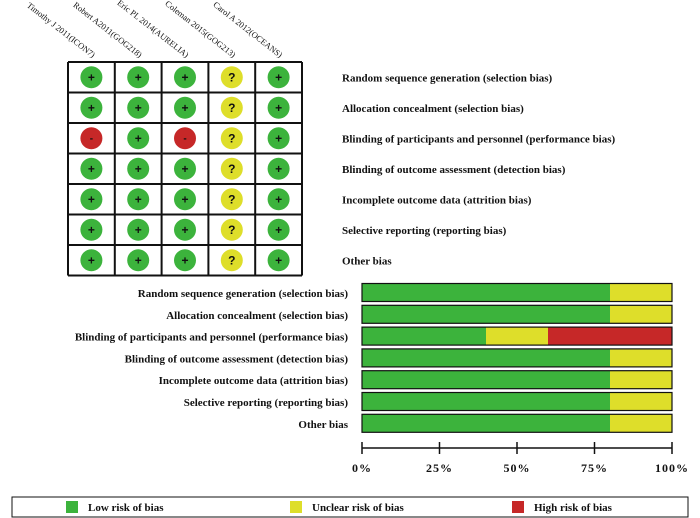 The height and width of the screenshot is (518, 700). I want to click on judgement-symbol-r5-c4: ?, so click(231, 199).